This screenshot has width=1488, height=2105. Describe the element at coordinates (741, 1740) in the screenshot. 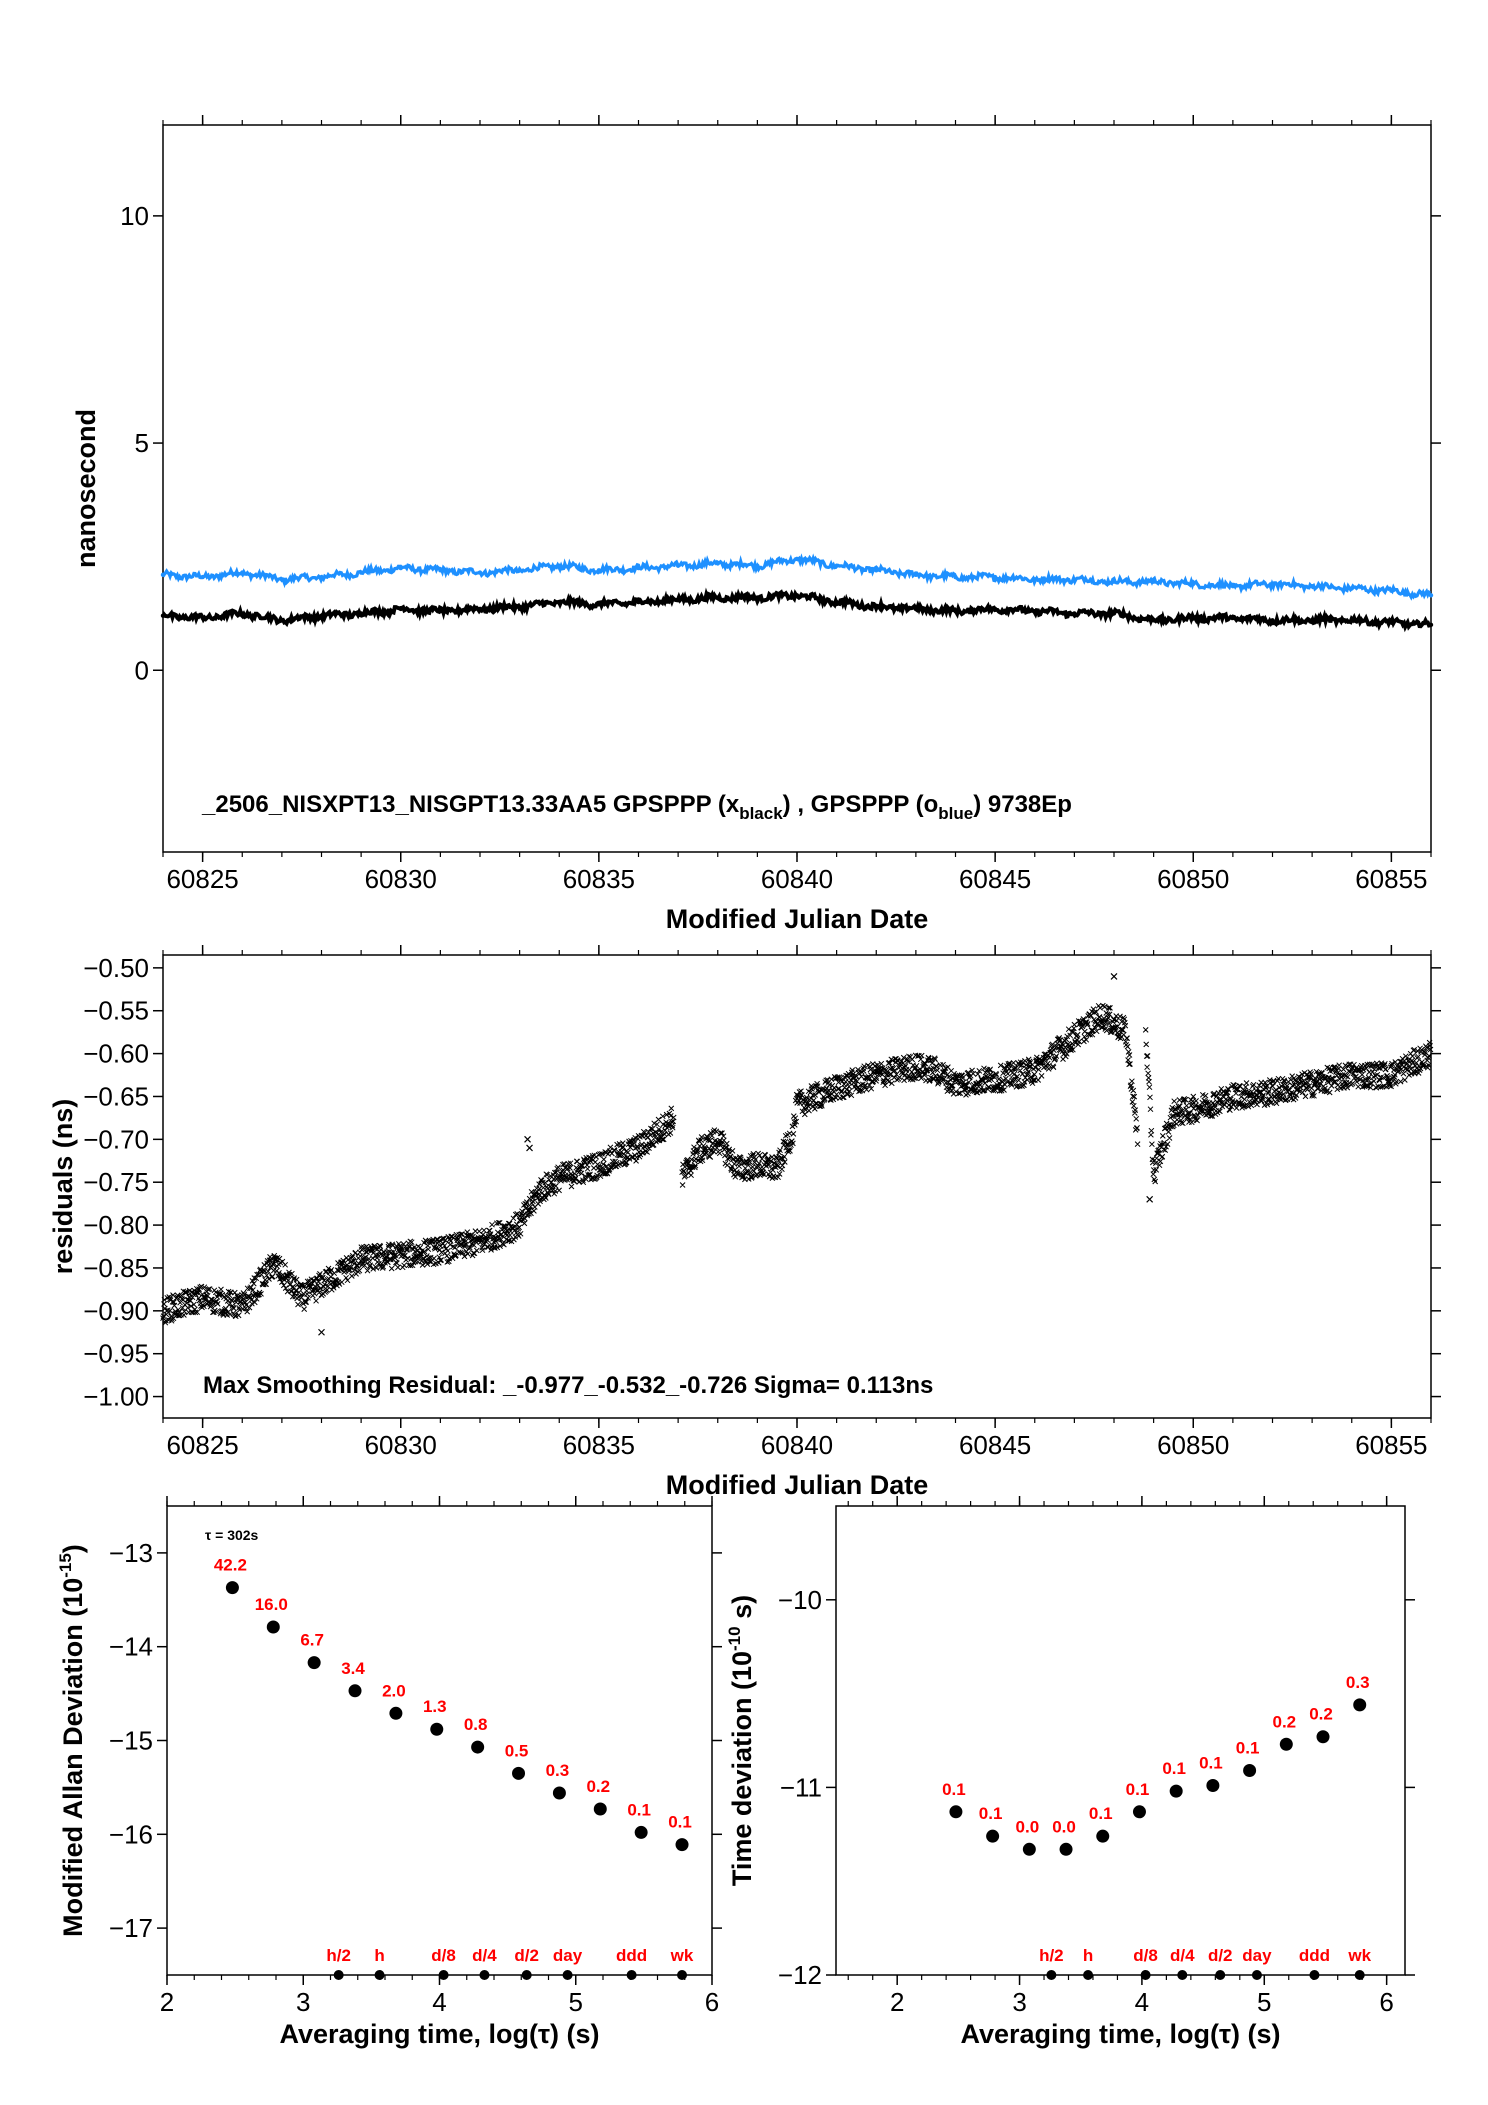

I see `y-axis-title: Time deviation (10-10 s)` at that location.